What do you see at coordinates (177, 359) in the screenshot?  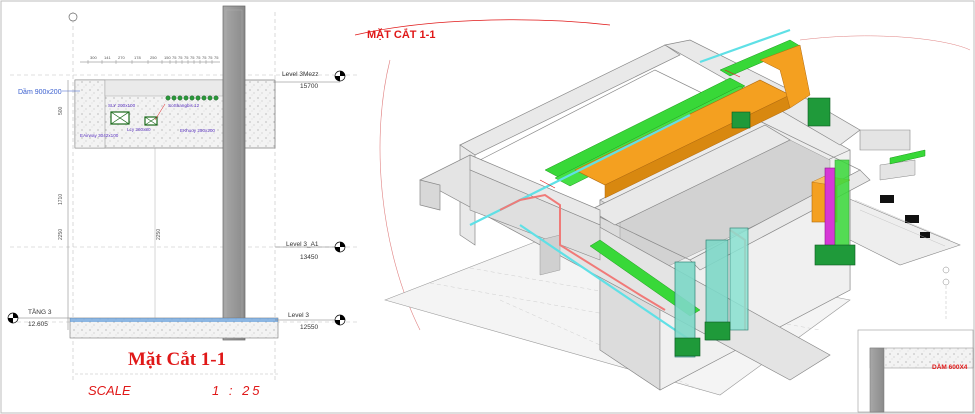 I see `section-title: Mặt Cắt 1-1` at bounding box center [177, 359].